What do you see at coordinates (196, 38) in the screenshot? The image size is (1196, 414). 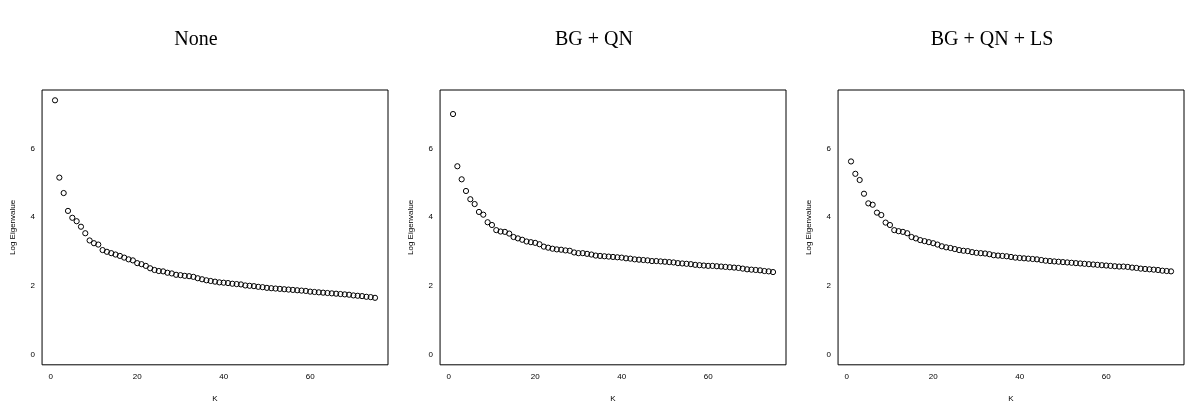 I see `chart-title: None` at bounding box center [196, 38].